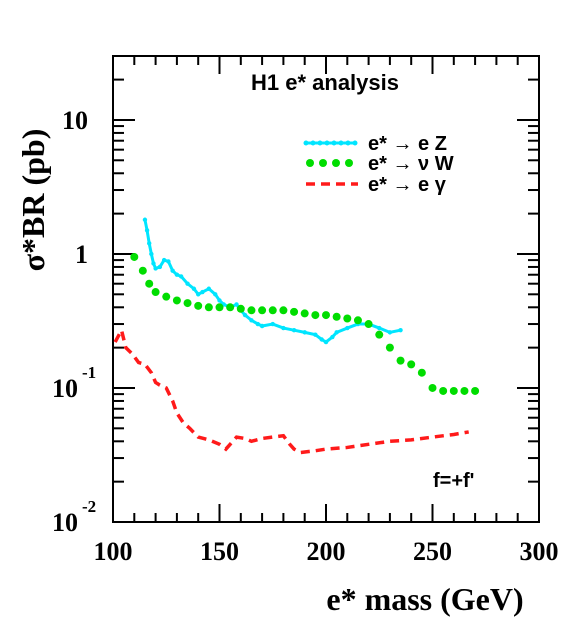  I want to click on y-tick-exponent: -1, so click(89, 372).